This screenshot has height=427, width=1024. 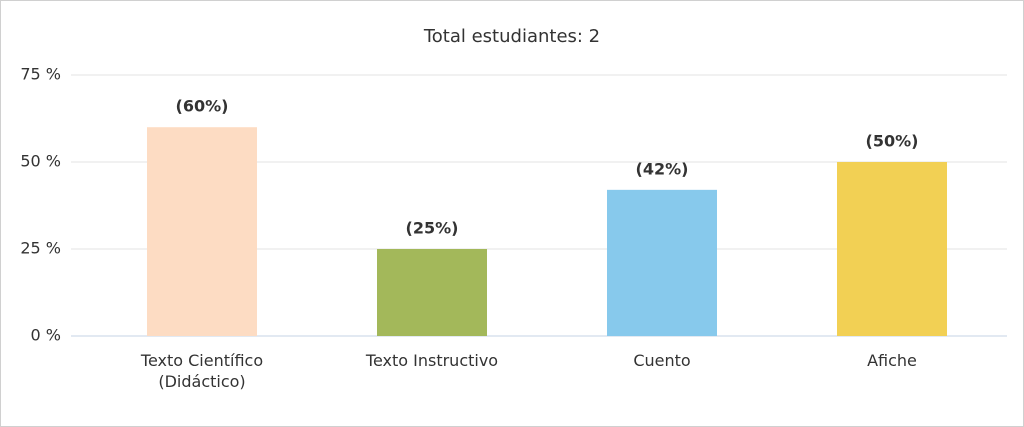 I want to click on value-label: (50%), so click(x=892, y=141).